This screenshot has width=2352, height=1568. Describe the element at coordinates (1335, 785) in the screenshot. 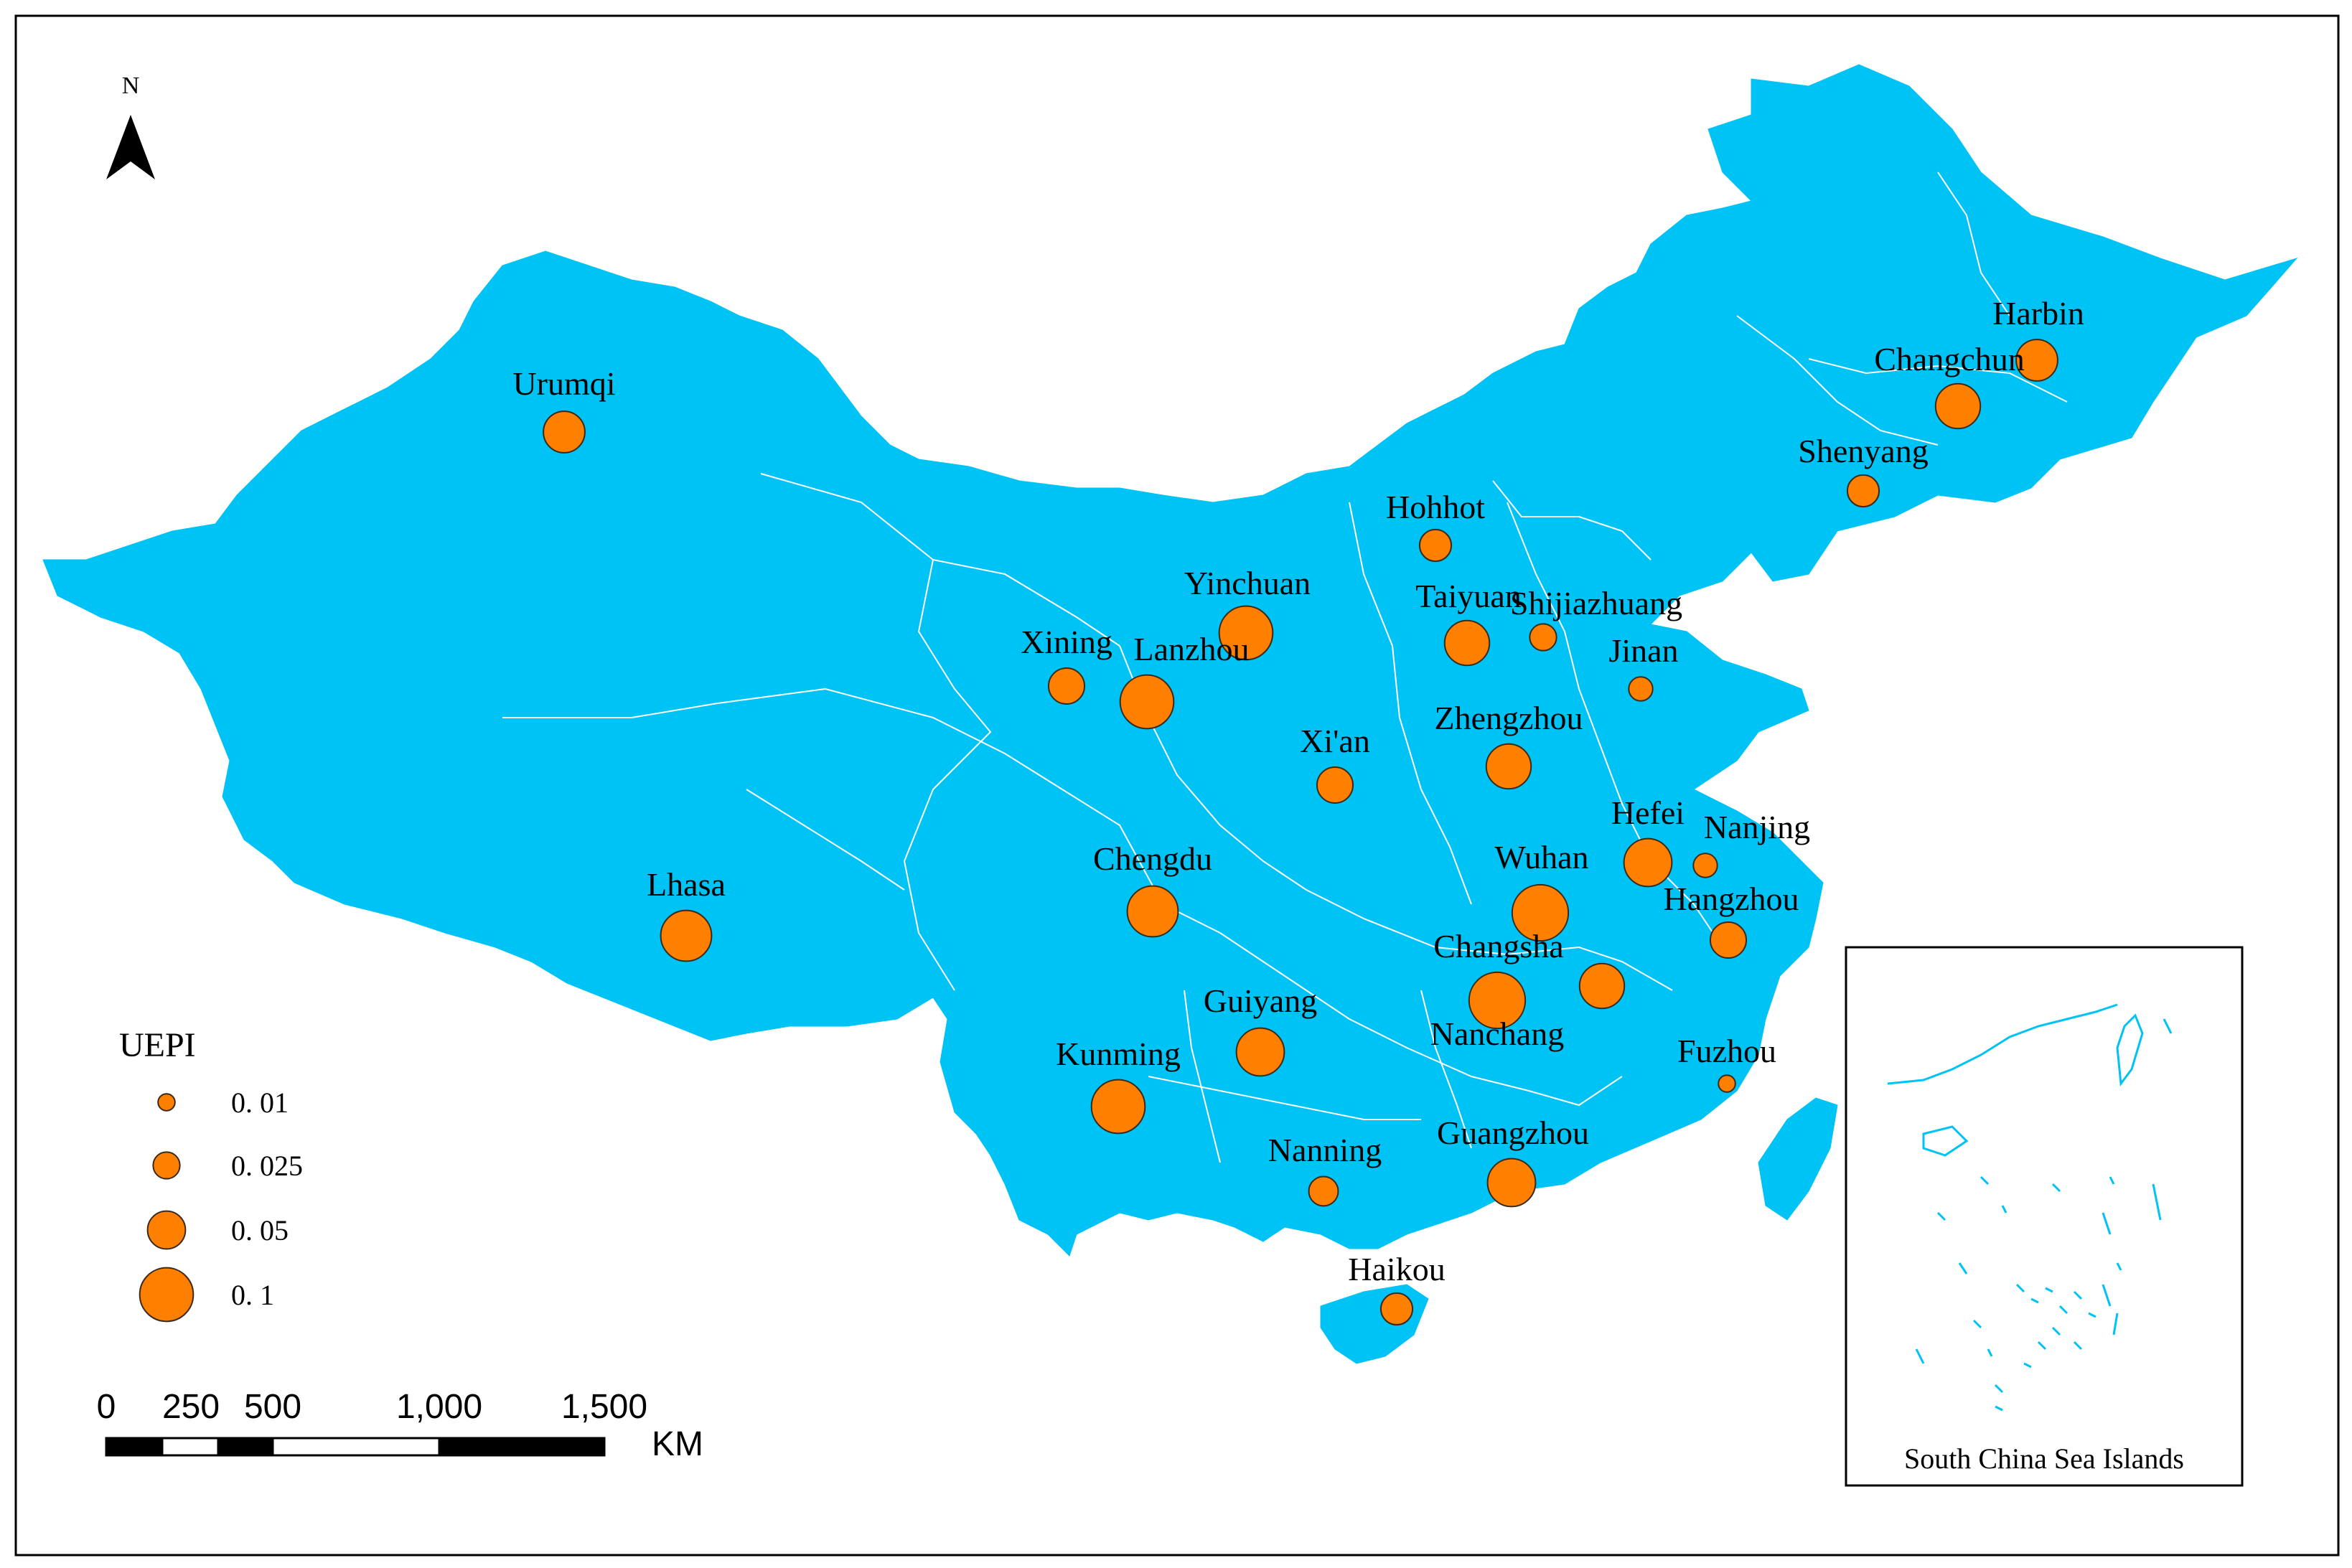

I see `city-marker-xian` at that location.